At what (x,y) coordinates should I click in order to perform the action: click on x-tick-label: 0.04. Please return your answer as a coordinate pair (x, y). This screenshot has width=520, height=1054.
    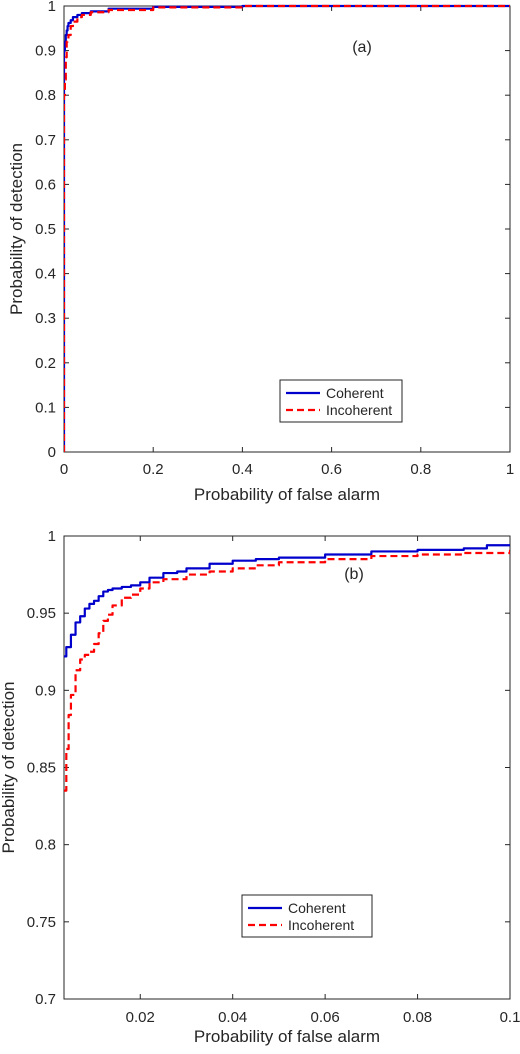
    Looking at the image, I should click on (232, 1017).